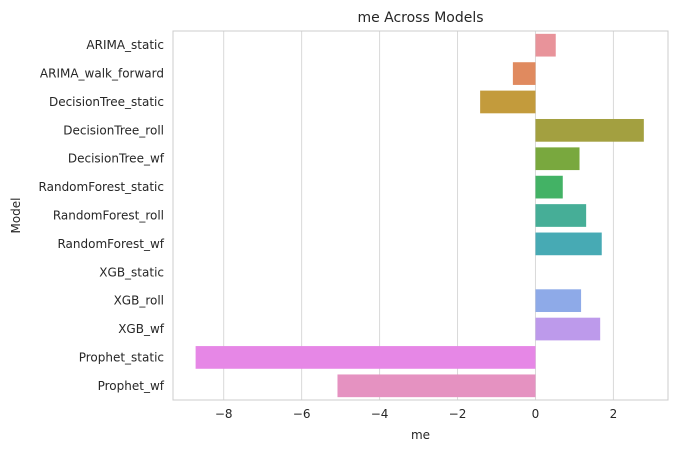 Image resolution: width=678 pixels, height=457 pixels. I want to click on bar-RandomForest_roll, so click(561, 215).